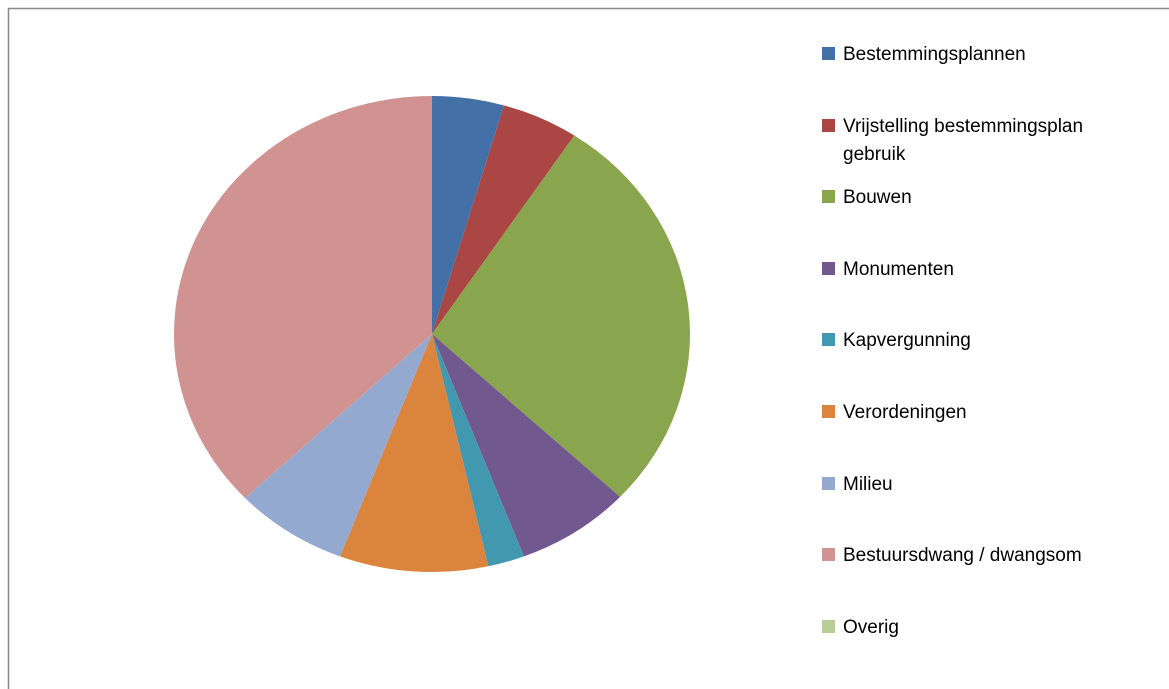 Image resolution: width=1169 pixels, height=689 pixels. I want to click on legend-item: Vrijstelling bestemmingsplan gebruik, so click(982, 141).